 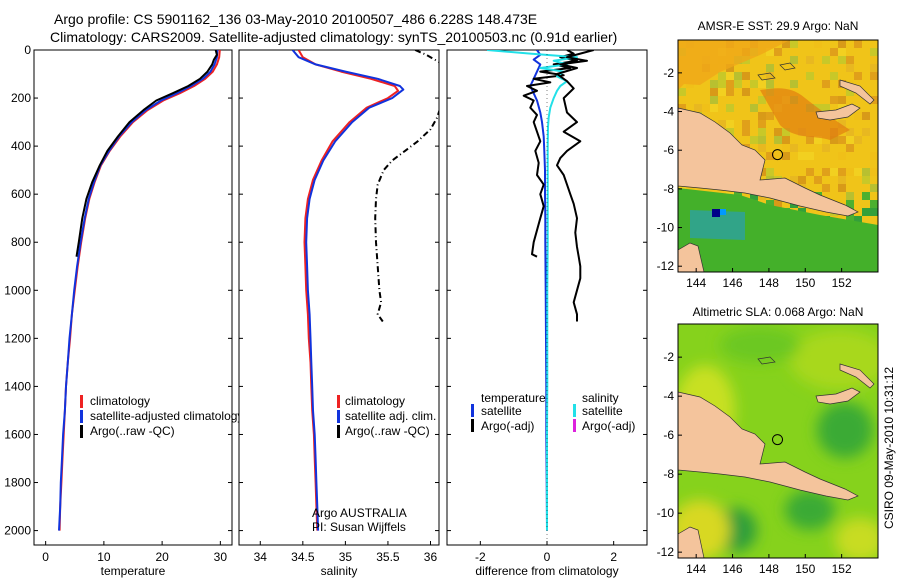 I want to click on sst-cool-region, so click(x=778, y=230).